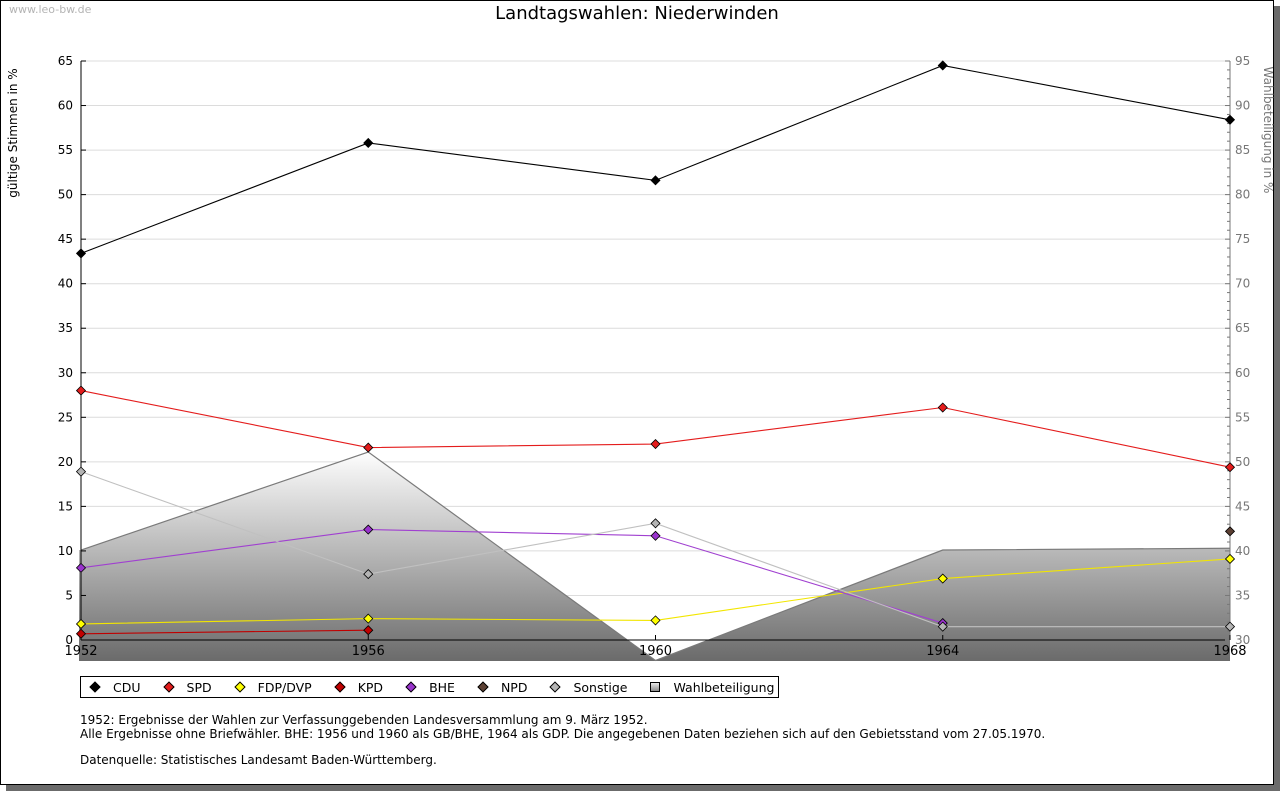 Image resolution: width=1280 pixels, height=791 pixels. Describe the element at coordinates (80, 651) in the screenshot. I see `x-tick-label: 1952` at that location.